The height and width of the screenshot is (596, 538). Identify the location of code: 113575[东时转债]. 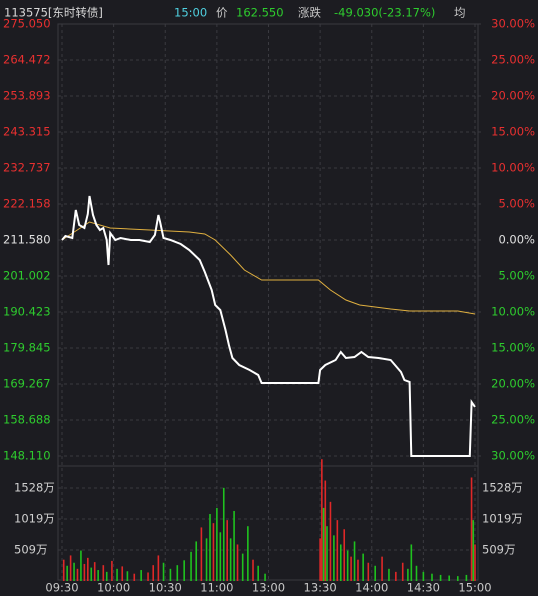
(53, 13).